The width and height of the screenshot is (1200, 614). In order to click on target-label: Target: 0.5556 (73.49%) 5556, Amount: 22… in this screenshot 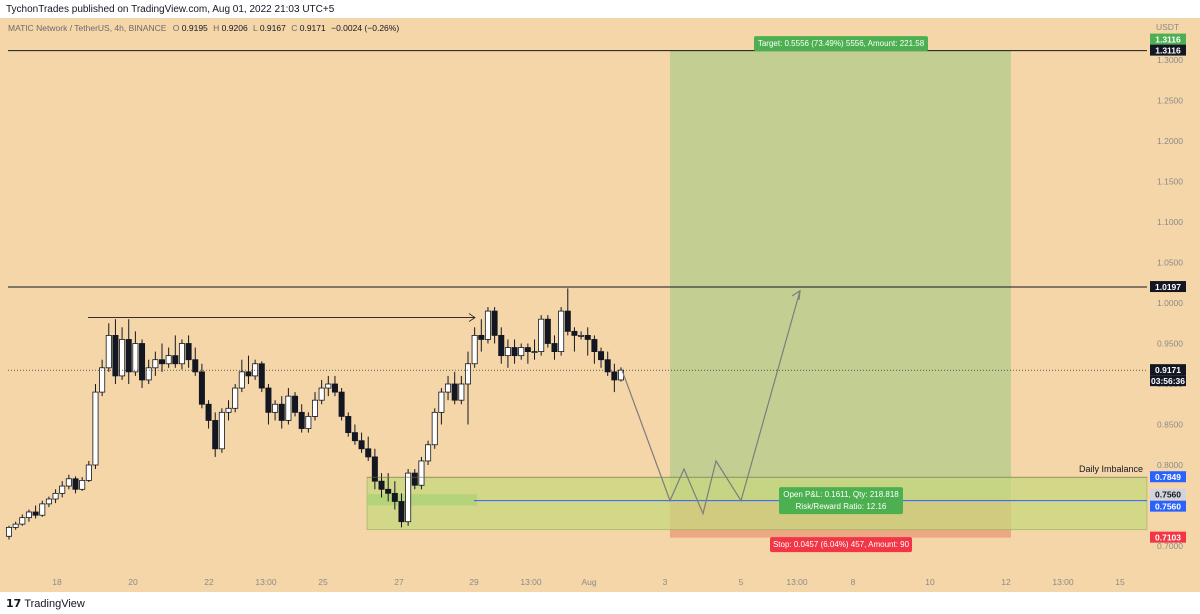, I will do `click(841, 44)`.